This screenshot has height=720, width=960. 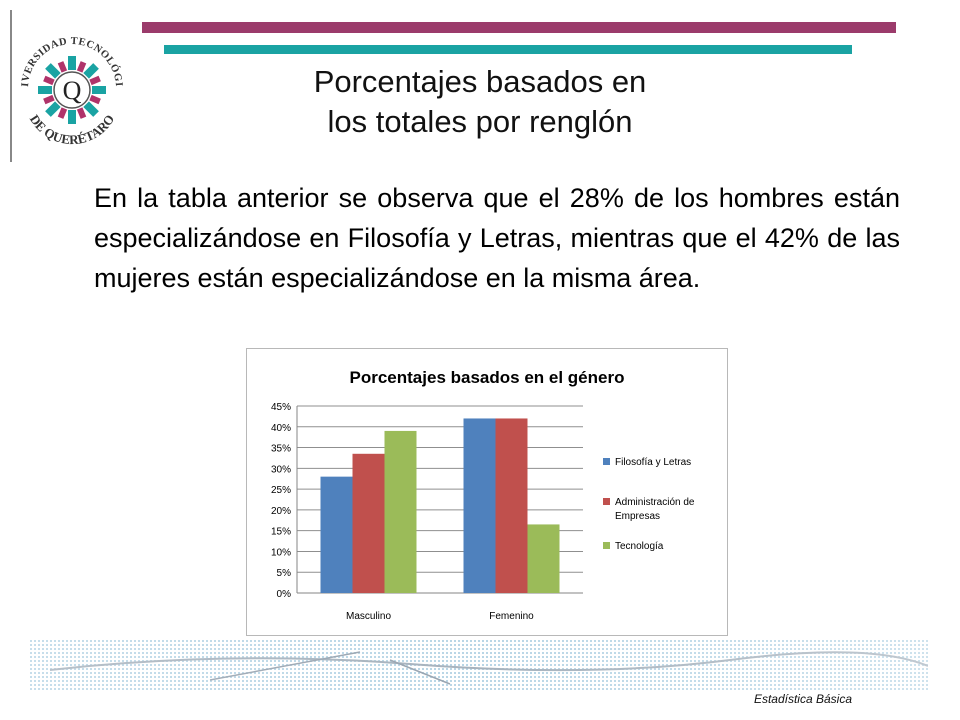 What do you see at coordinates (479, 665) in the screenshot?
I see `footer-decoration` at bounding box center [479, 665].